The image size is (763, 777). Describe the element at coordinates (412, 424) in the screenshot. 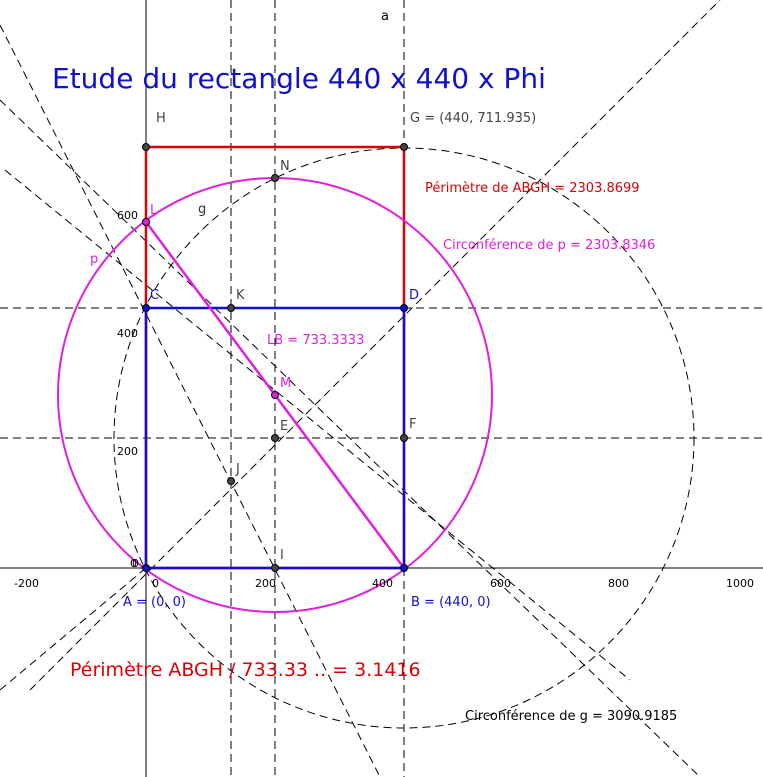

I see `point-label: F` at that location.